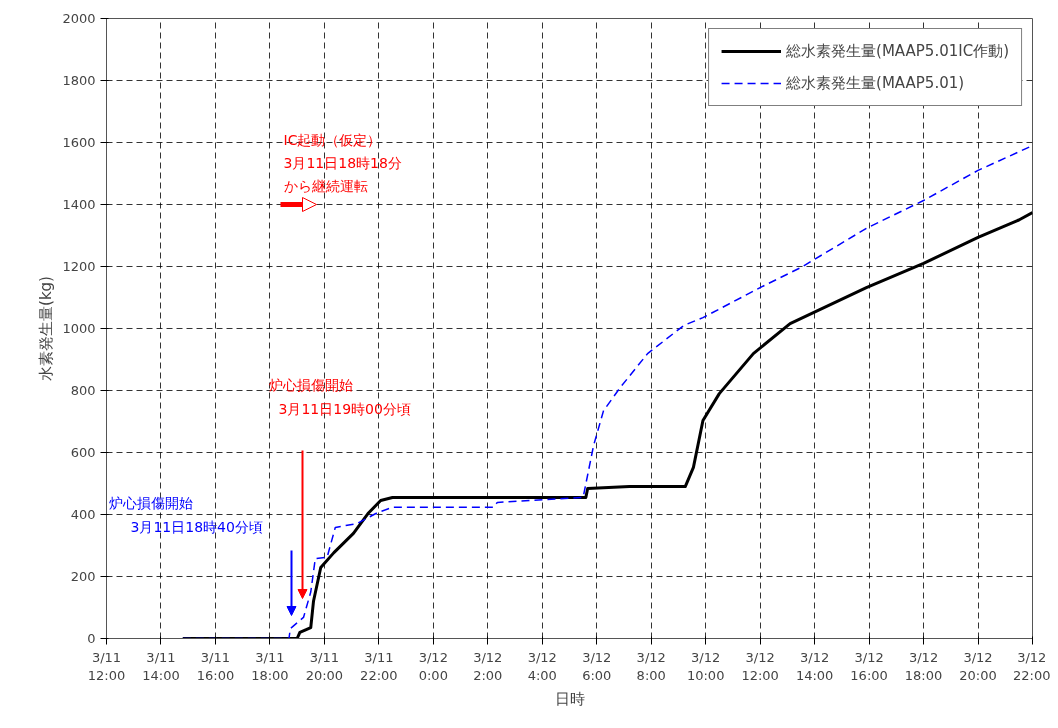 This screenshot has height=728, width=1058. I want to click on x-tick-label: 3/12 4:00, so click(542, 666).